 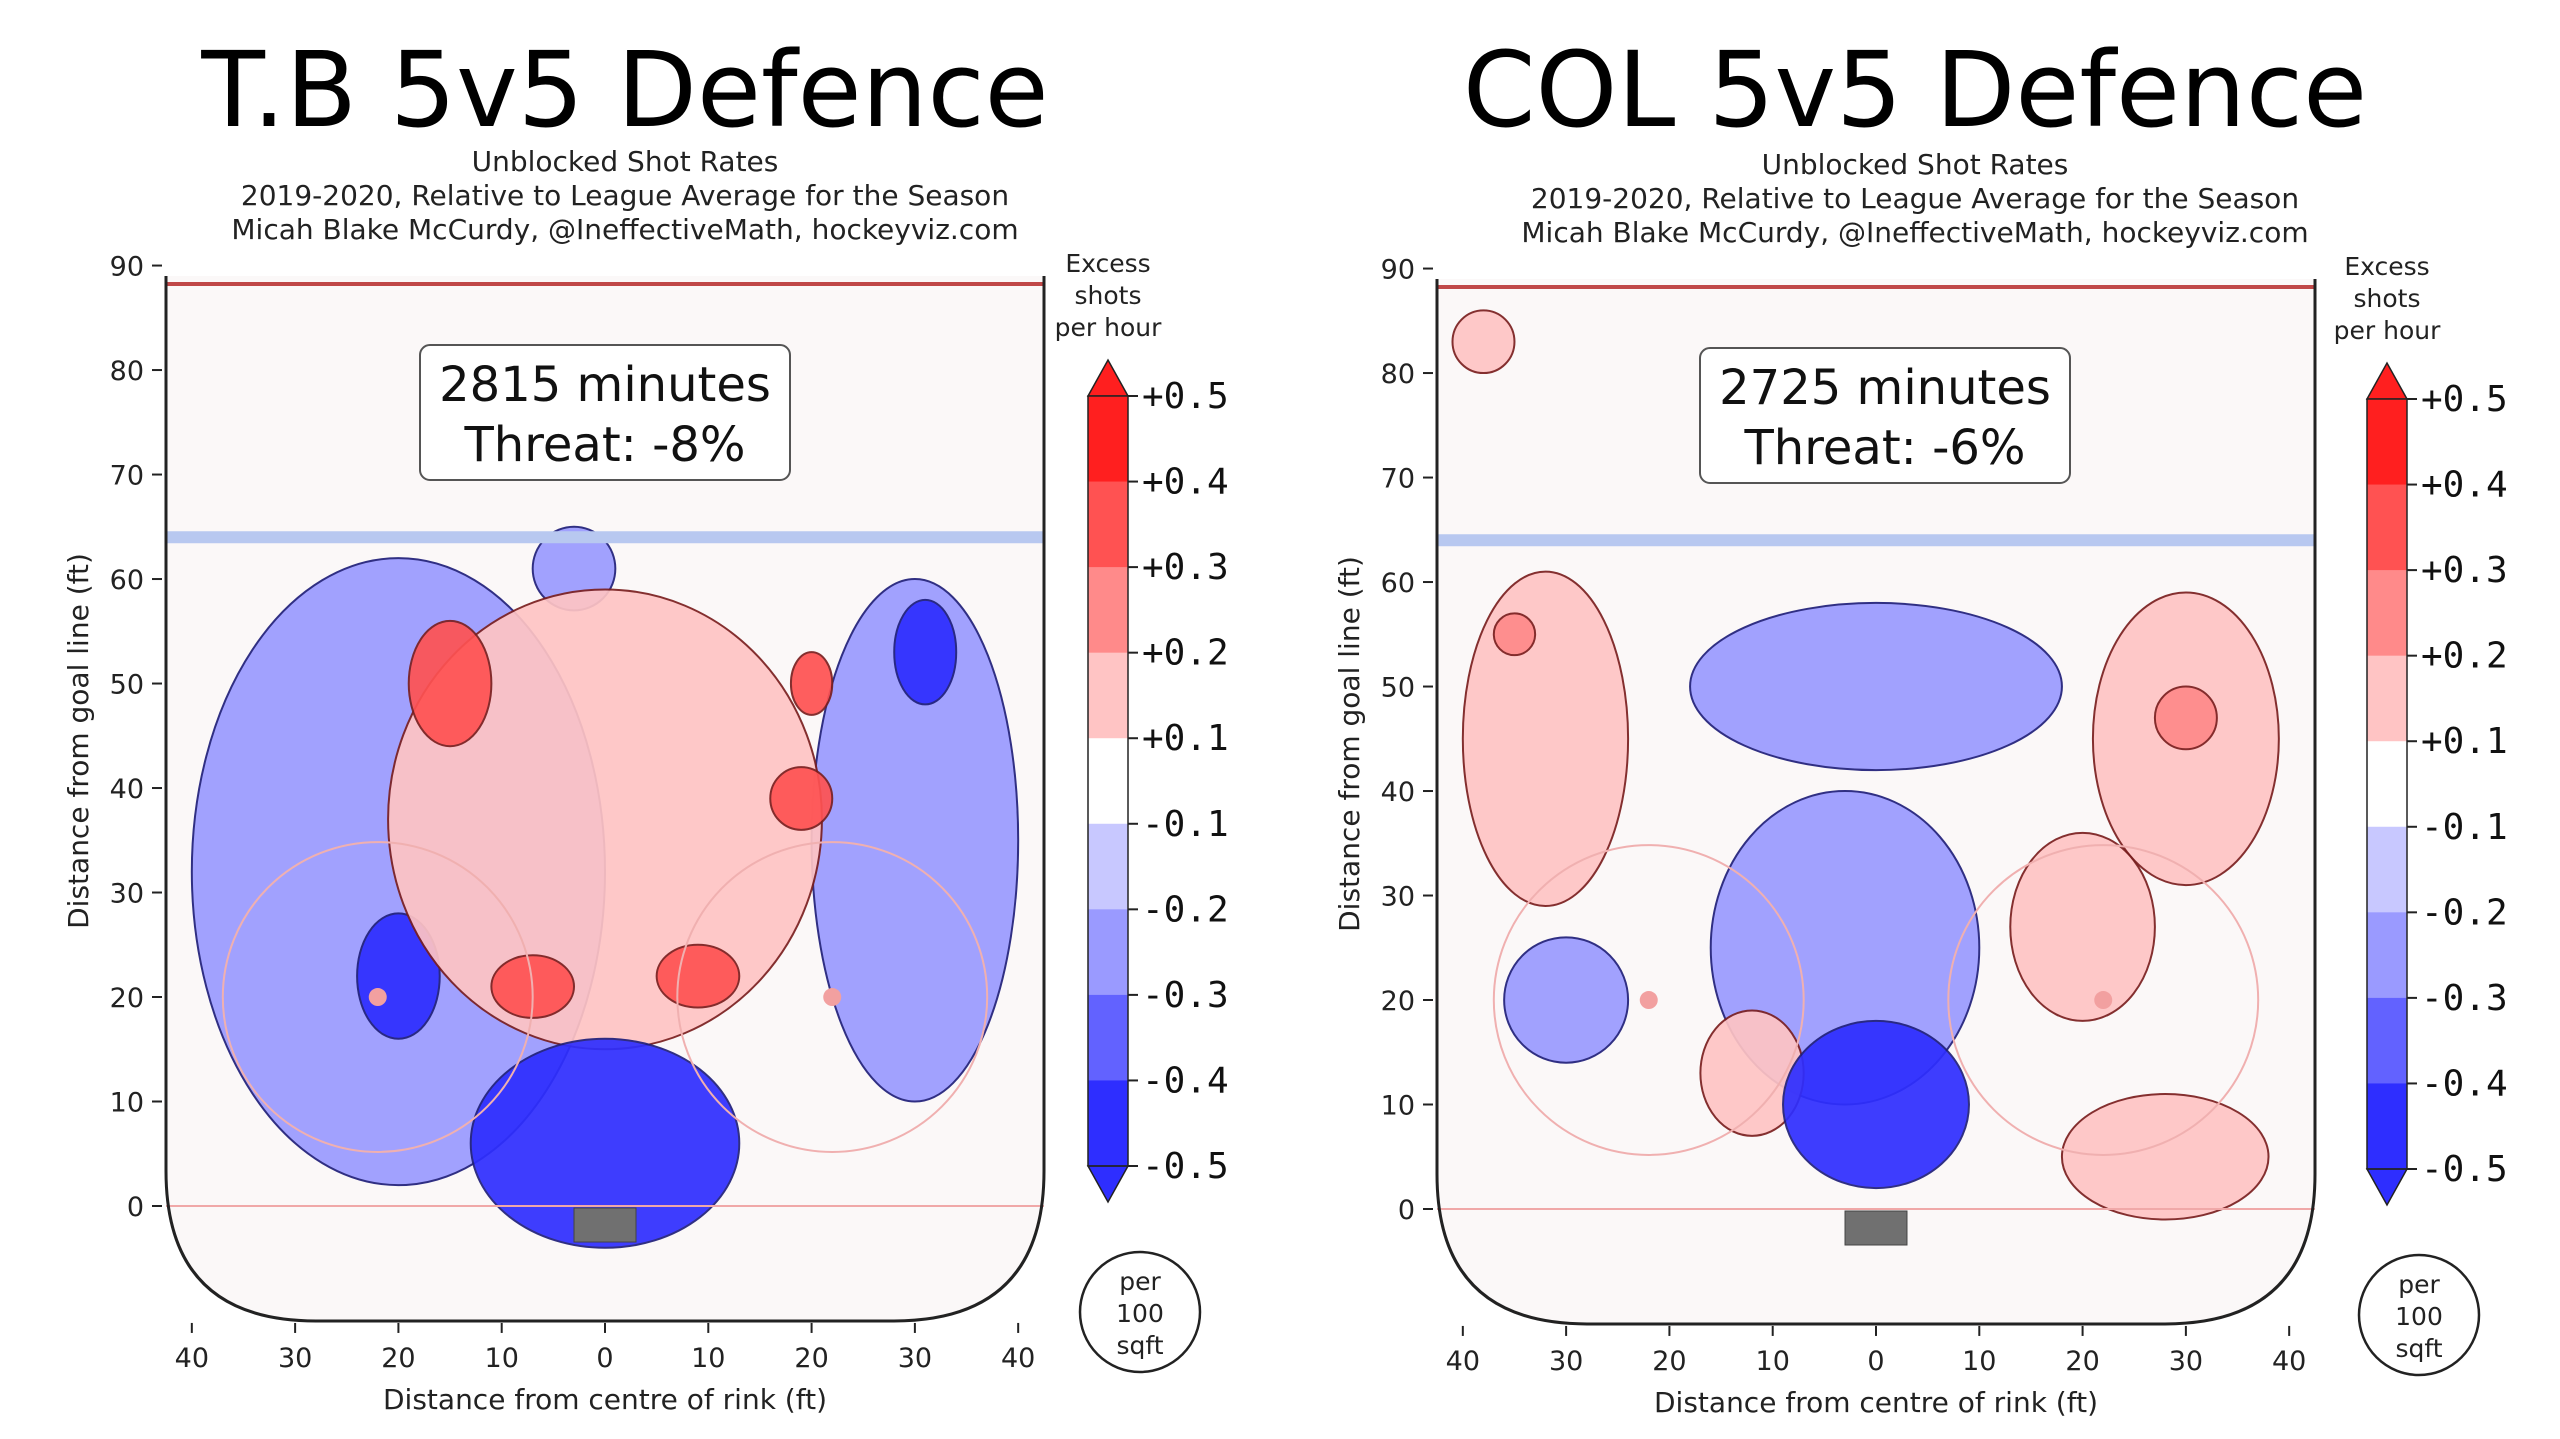 What do you see at coordinates (2464, 741) in the screenshot?
I see `colorbar-label-4: +0.1` at bounding box center [2464, 741].